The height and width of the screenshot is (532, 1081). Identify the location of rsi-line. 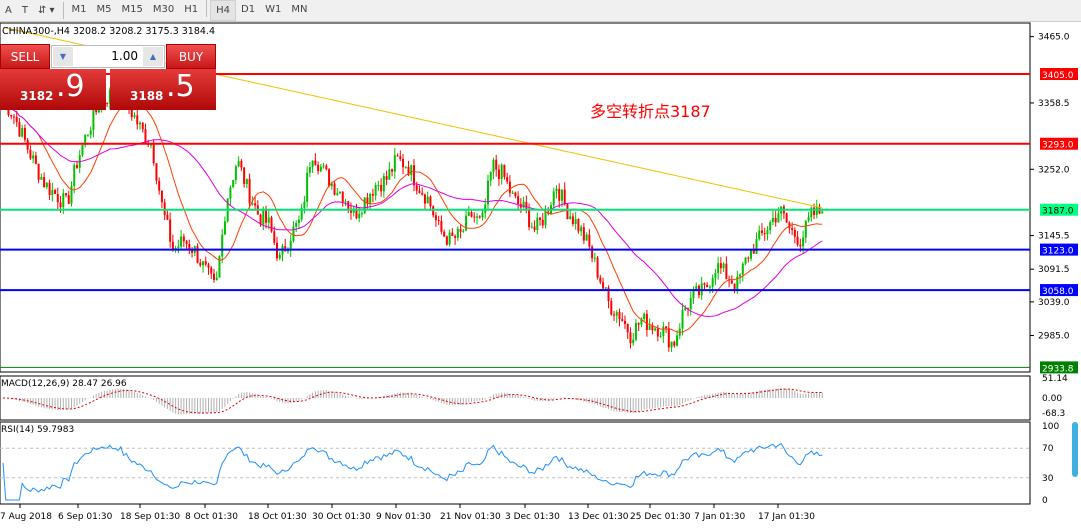
(412, 471).